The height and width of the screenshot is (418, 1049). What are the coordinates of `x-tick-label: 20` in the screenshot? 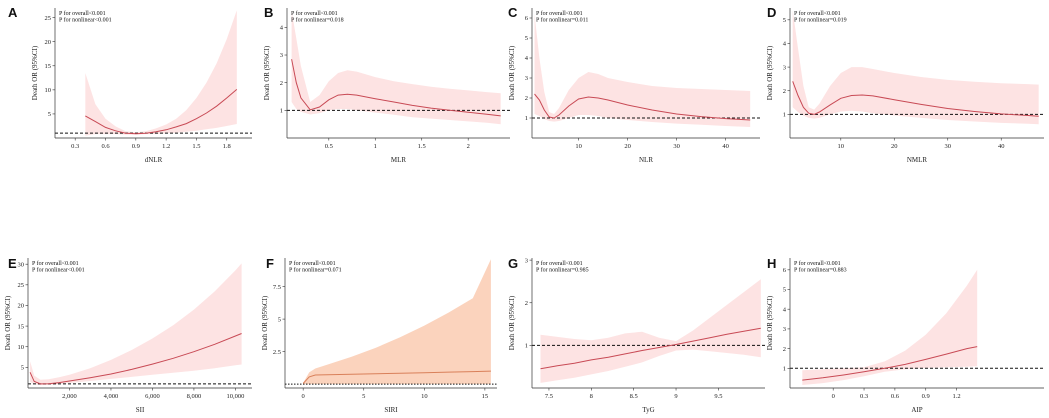 It's located at (627, 146).